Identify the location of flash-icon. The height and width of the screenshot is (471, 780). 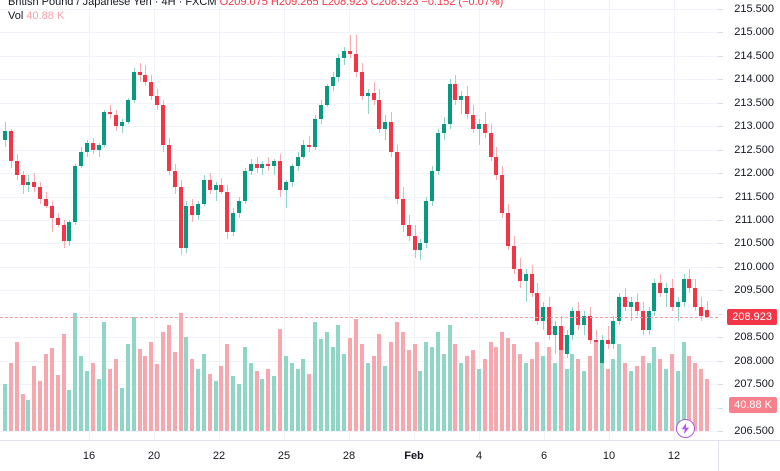
(685, 428).